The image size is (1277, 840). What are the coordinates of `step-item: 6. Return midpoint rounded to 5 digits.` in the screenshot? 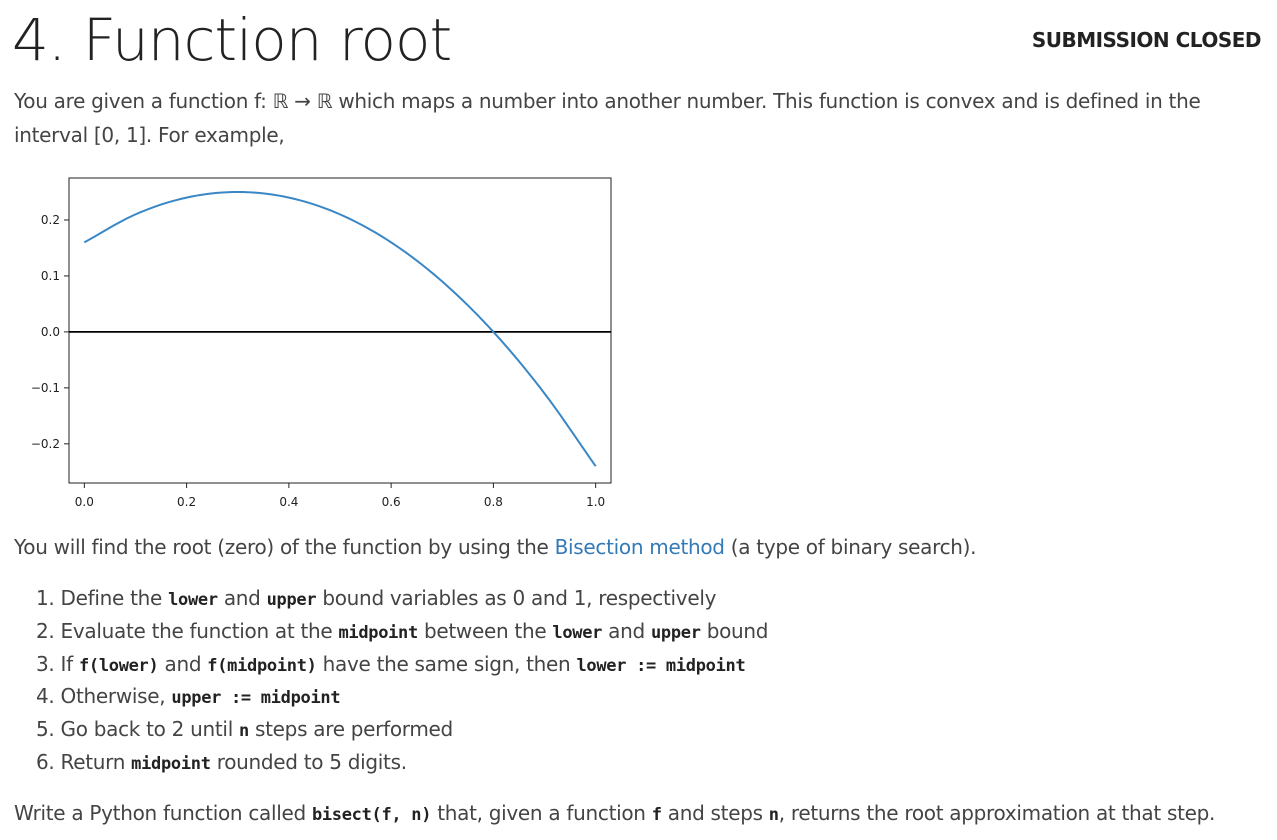 It's located at (402, 762).